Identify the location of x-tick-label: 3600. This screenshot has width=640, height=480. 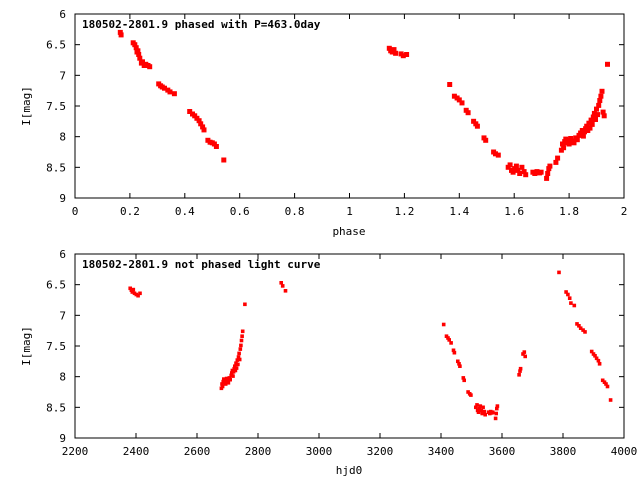
(502, 451).